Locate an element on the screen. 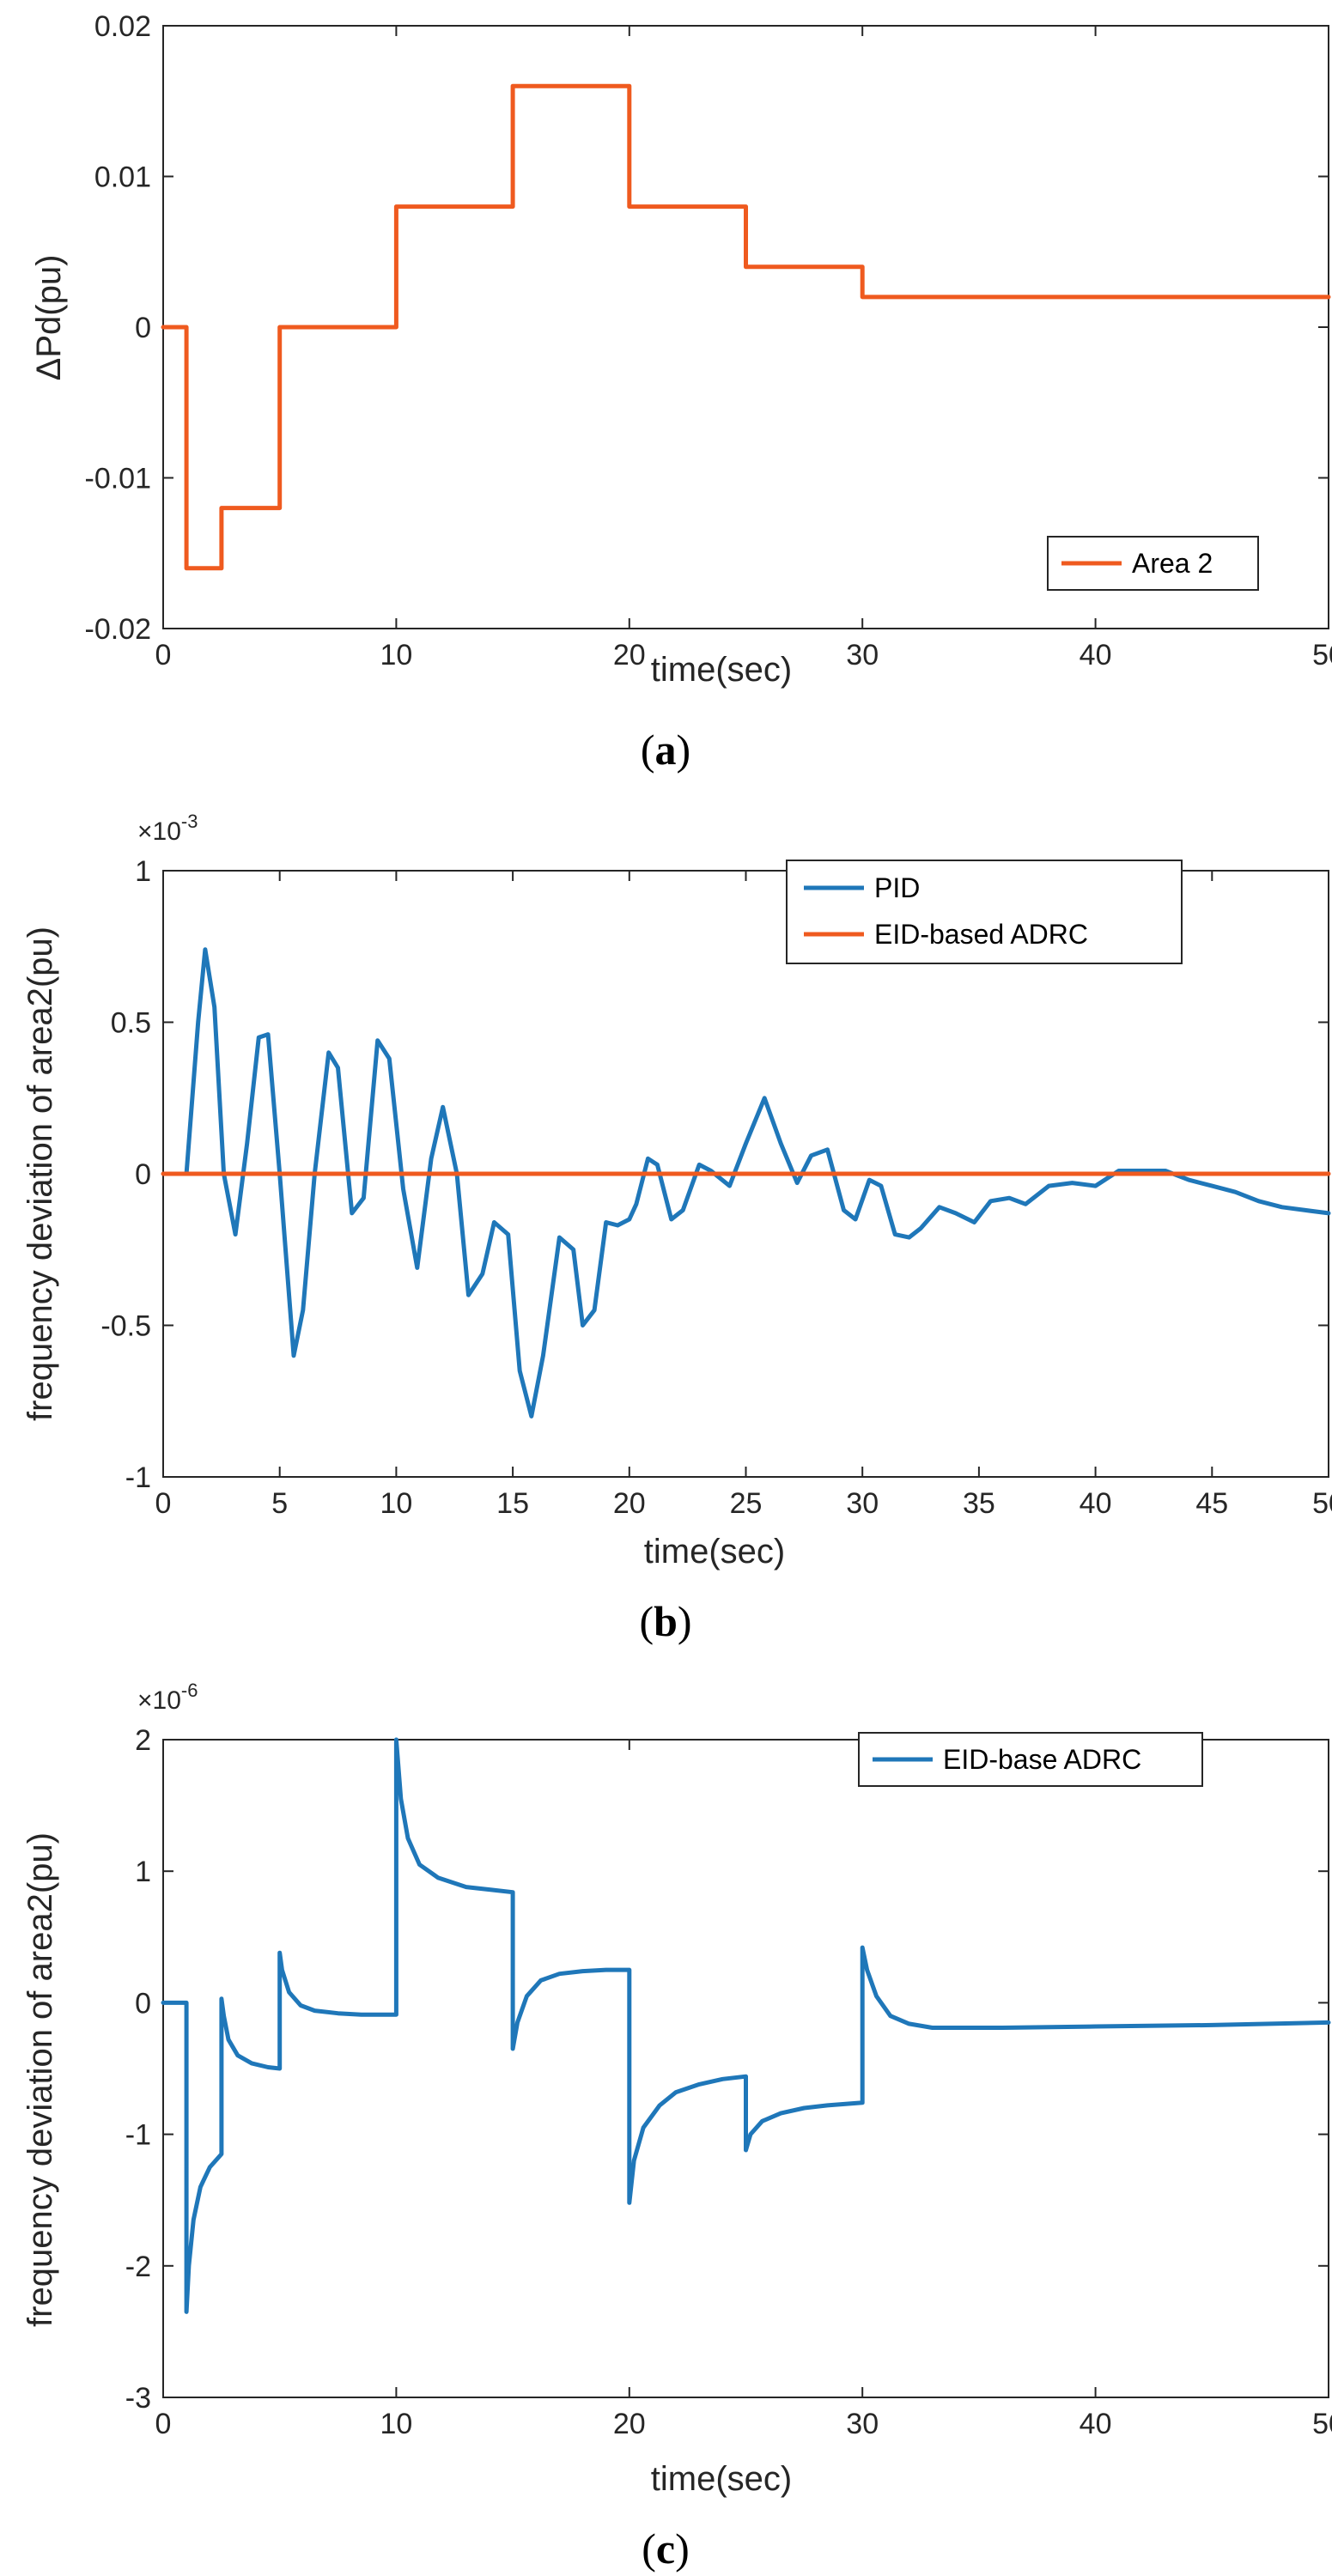  panel-b-x-tick-label: 5 is located at coordinates (279, 1503).